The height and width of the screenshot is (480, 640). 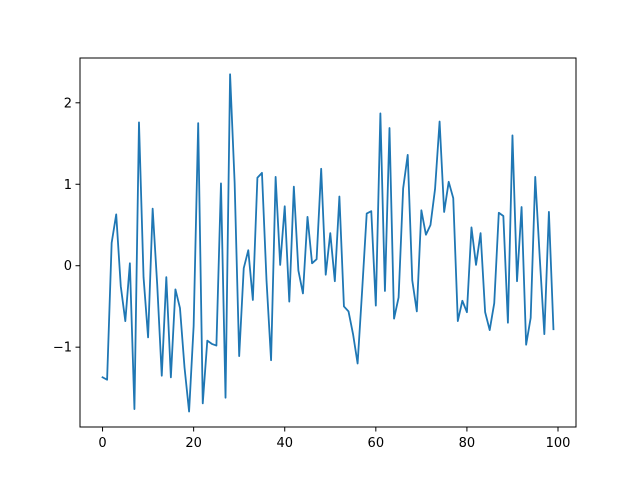 What do you see at coordinates (68, 266) in the screenshot?
I see `y-tick-label: 0` at bounding box center [68, 266].